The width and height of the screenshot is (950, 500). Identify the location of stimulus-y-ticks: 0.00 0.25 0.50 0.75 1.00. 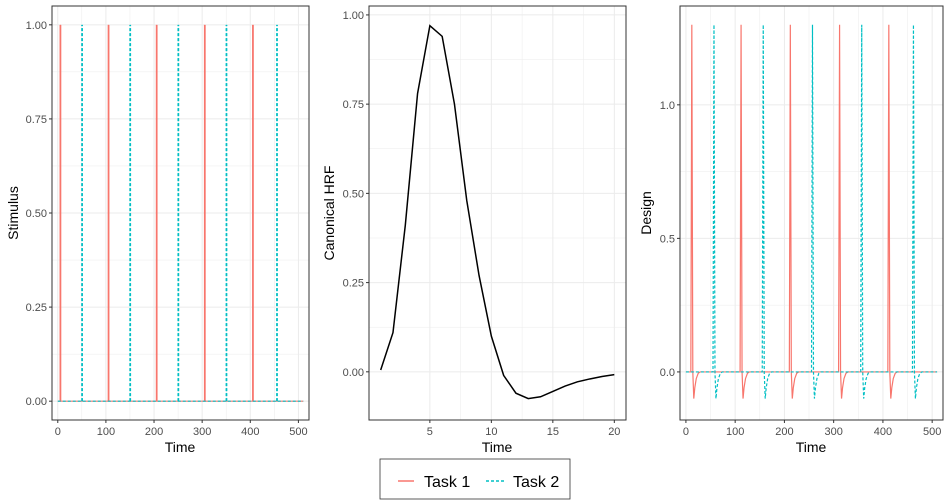
(39, 214).